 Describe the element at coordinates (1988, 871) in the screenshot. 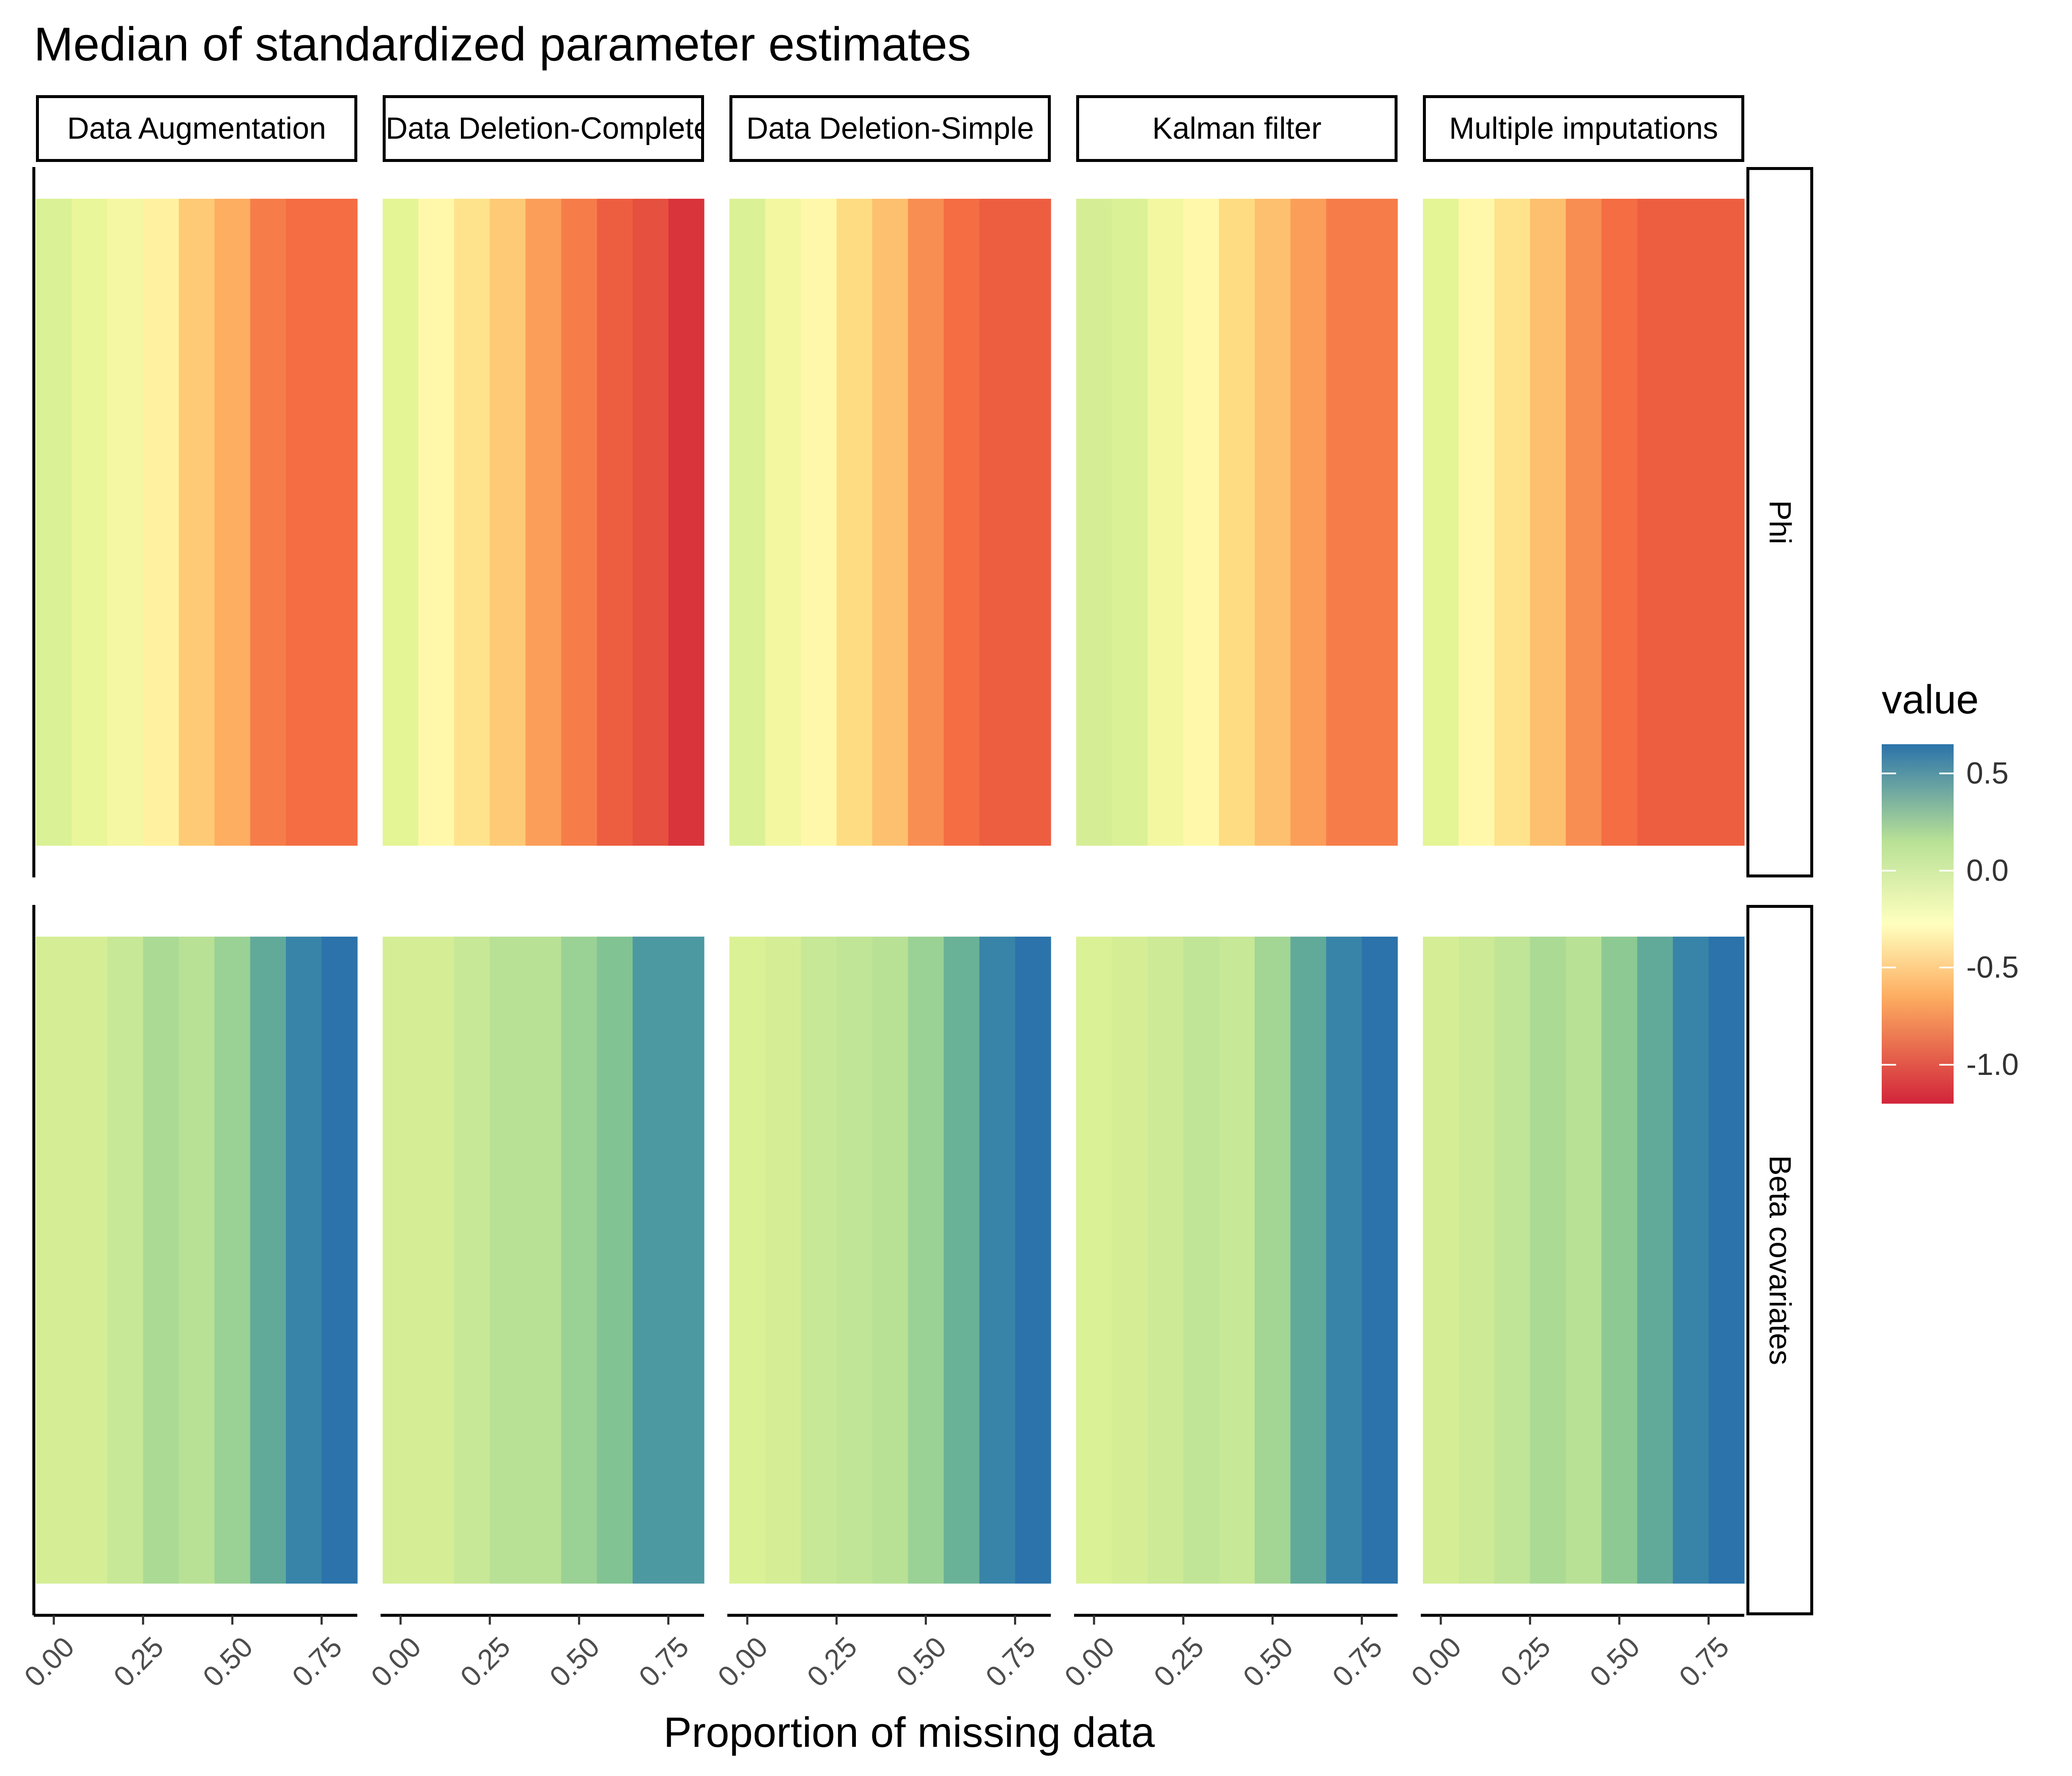

I see `legend-tick-label: 0.0` at that location.